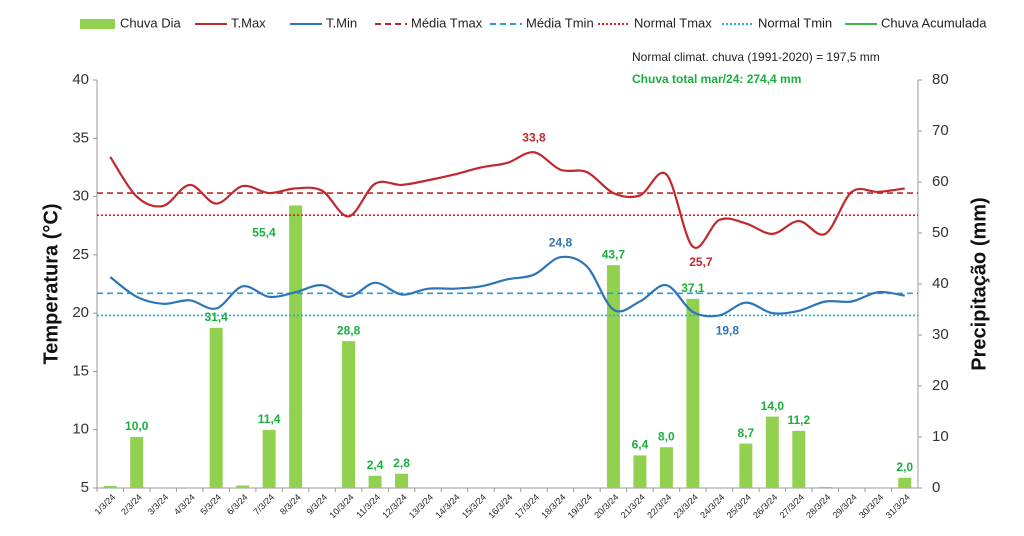 This screenshot has height=536, width=1024. What do you see at coordinates (871, 506) in the screenshot?
I see `x-tick-label: 30/3/24` at bounding box center [871, 506].